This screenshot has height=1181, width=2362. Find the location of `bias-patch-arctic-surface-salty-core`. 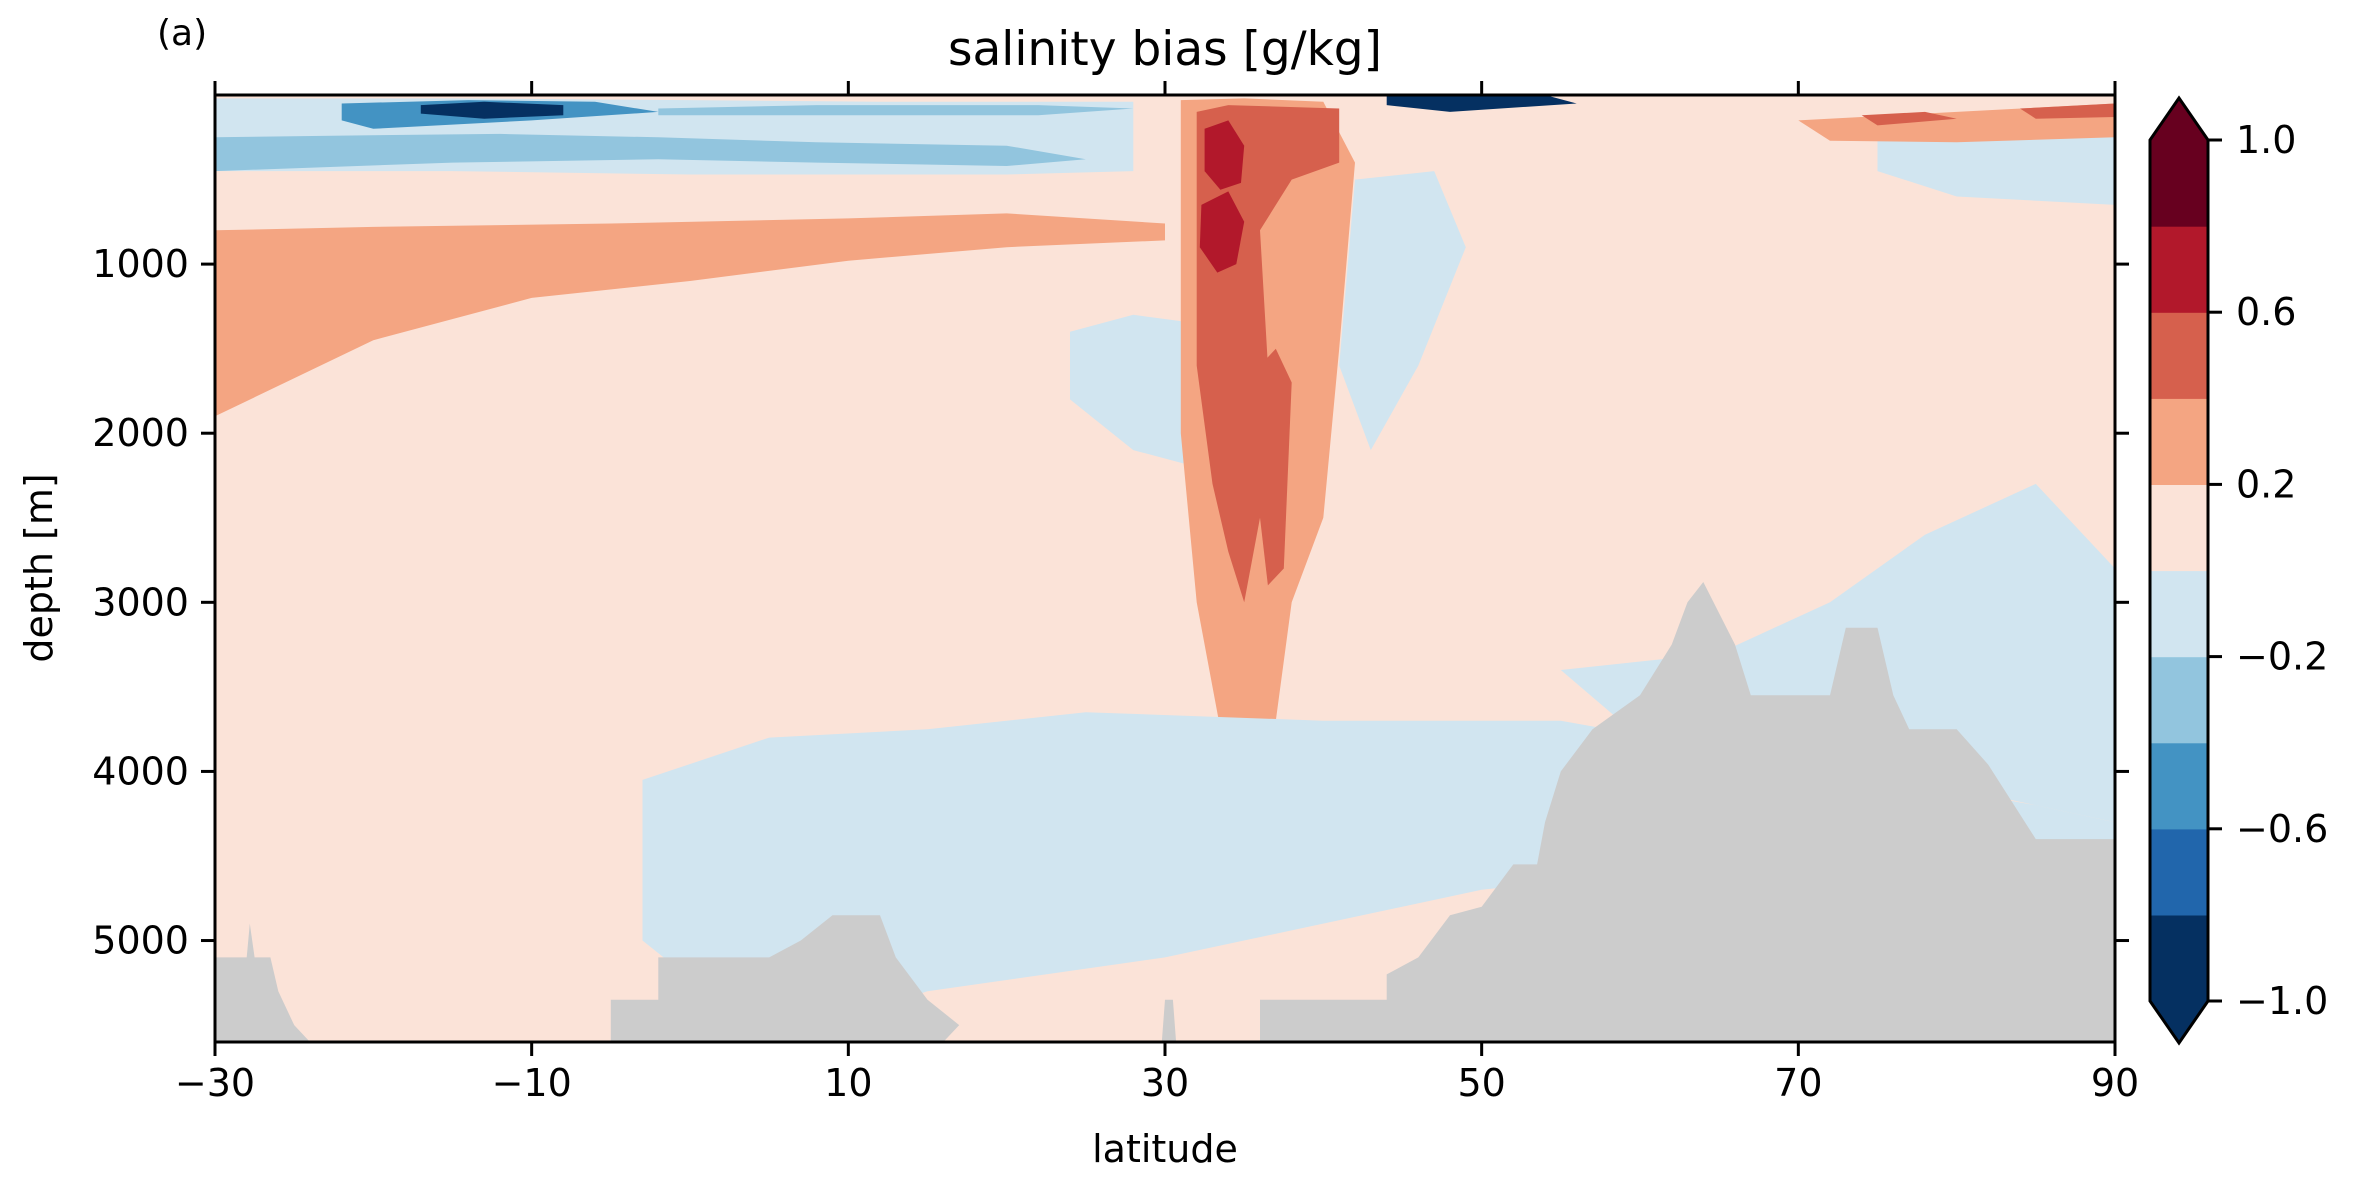

bias-patch-arctic-surface-salty-core is located at coordinates (1909, 118).